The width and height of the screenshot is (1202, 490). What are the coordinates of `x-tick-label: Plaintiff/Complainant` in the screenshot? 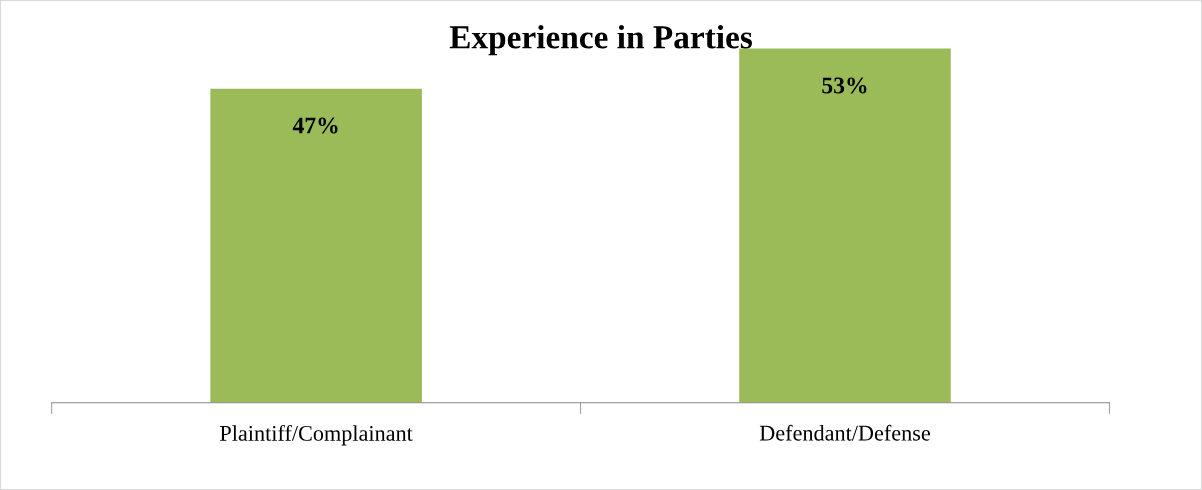 It's located at (316, 435).